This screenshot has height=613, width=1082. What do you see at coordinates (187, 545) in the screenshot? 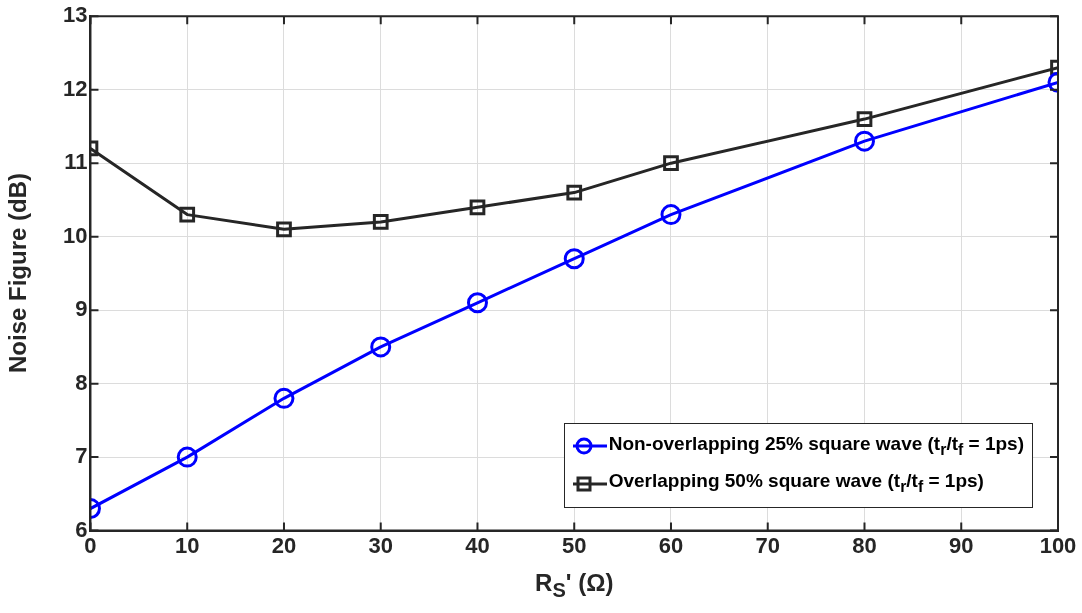
I see `x-tick-label: 10` at bounding box center [187, 545].